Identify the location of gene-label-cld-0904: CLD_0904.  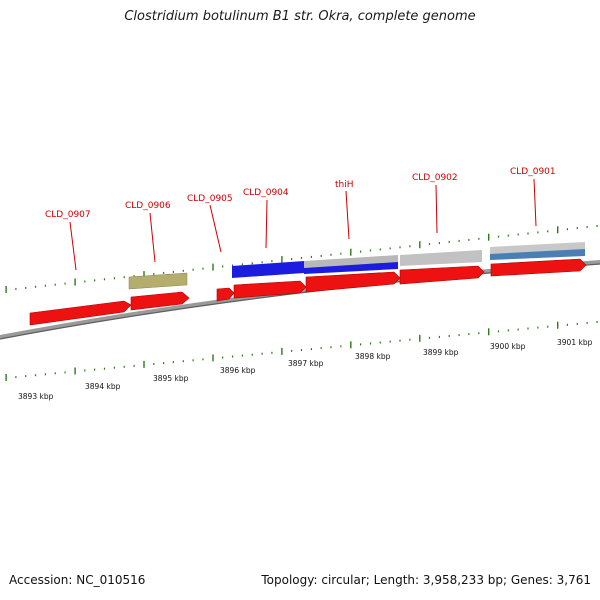
(266, 193).